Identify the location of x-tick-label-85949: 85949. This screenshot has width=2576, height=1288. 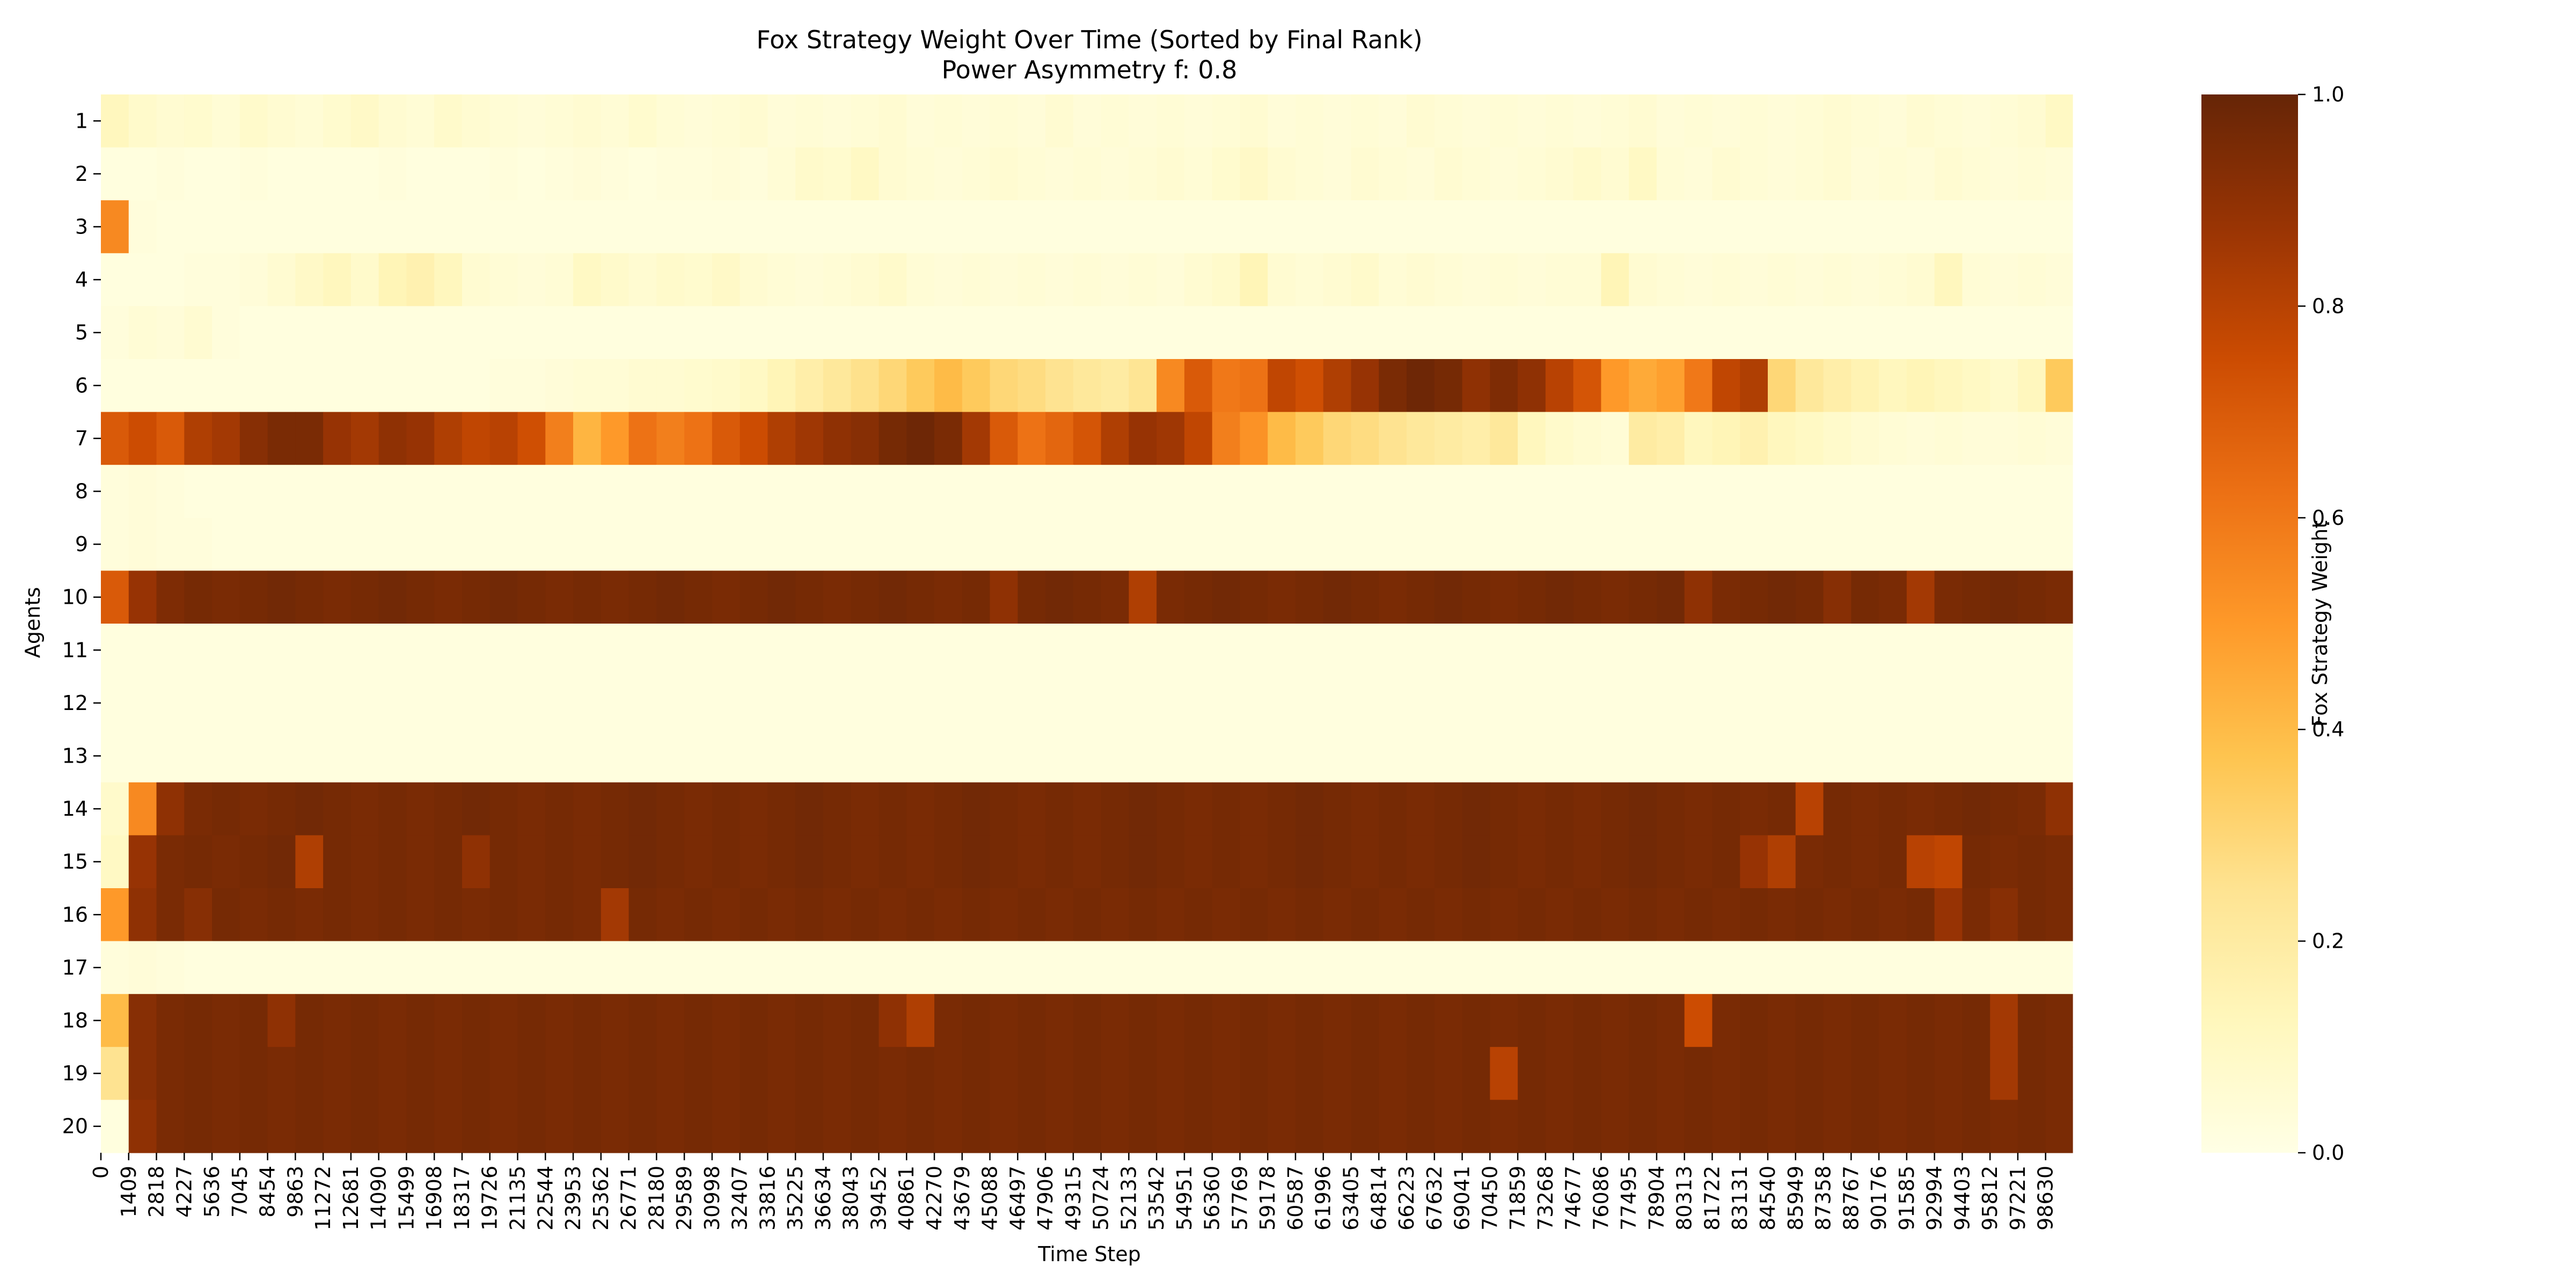
(1795, 1198).